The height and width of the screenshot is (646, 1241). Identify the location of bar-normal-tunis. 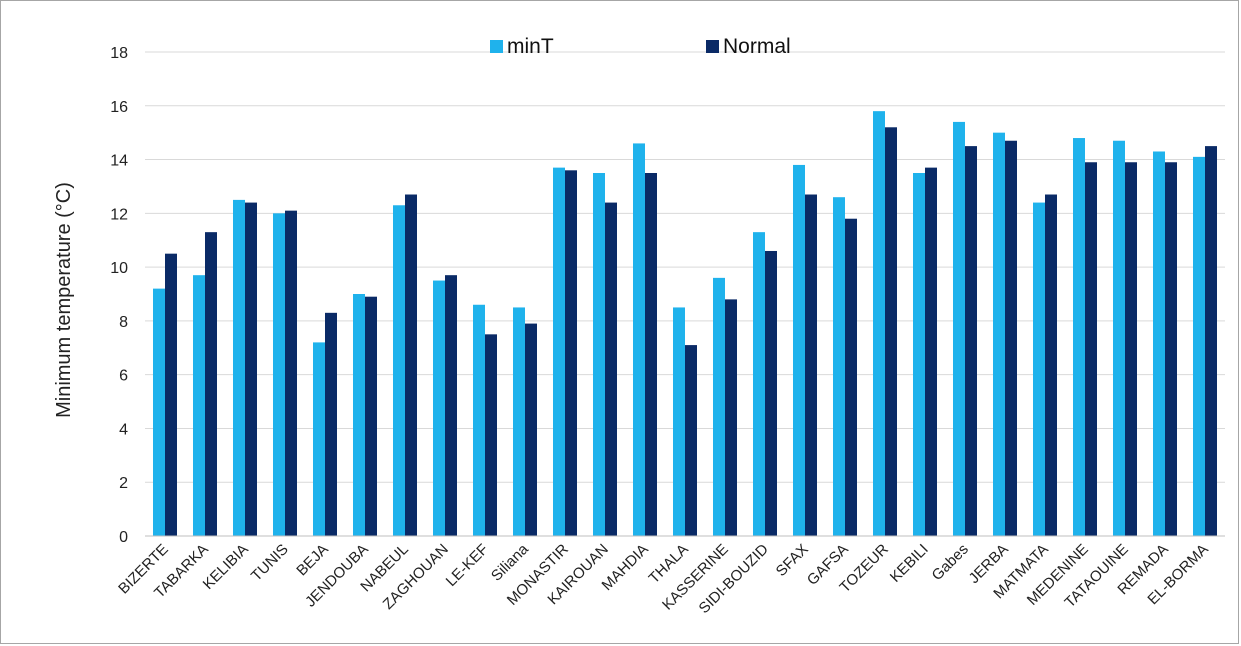
(291, 373).